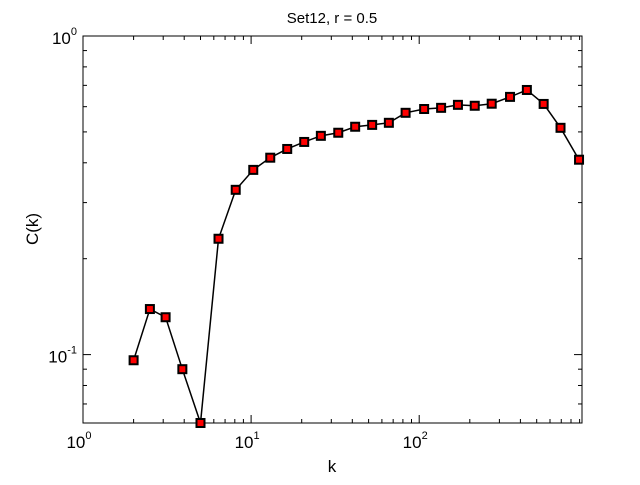  What do you see at coordinates (247, 441) in the screenshot?
I see `x-tick-label: 10¹` at bounding box center [247, 441].